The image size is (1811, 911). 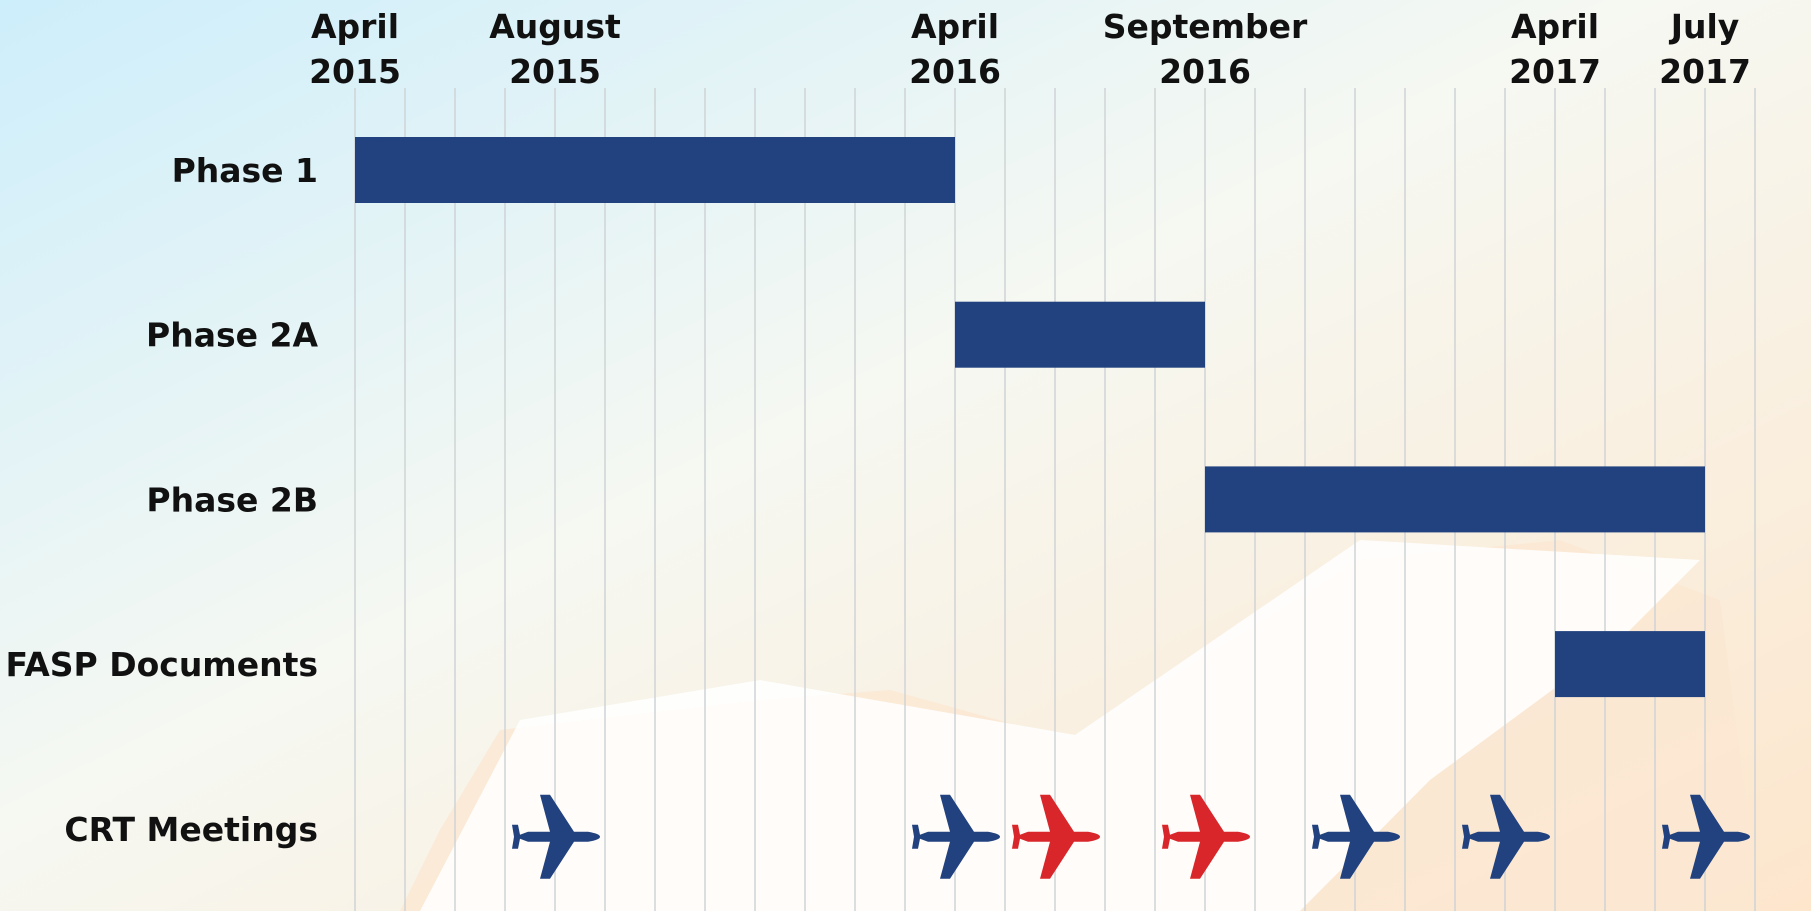 What do you see at coordinates (1705, 49) in the screenshot?
I see `x-tick-label: July 2017` at bounding box center [1705, 49].